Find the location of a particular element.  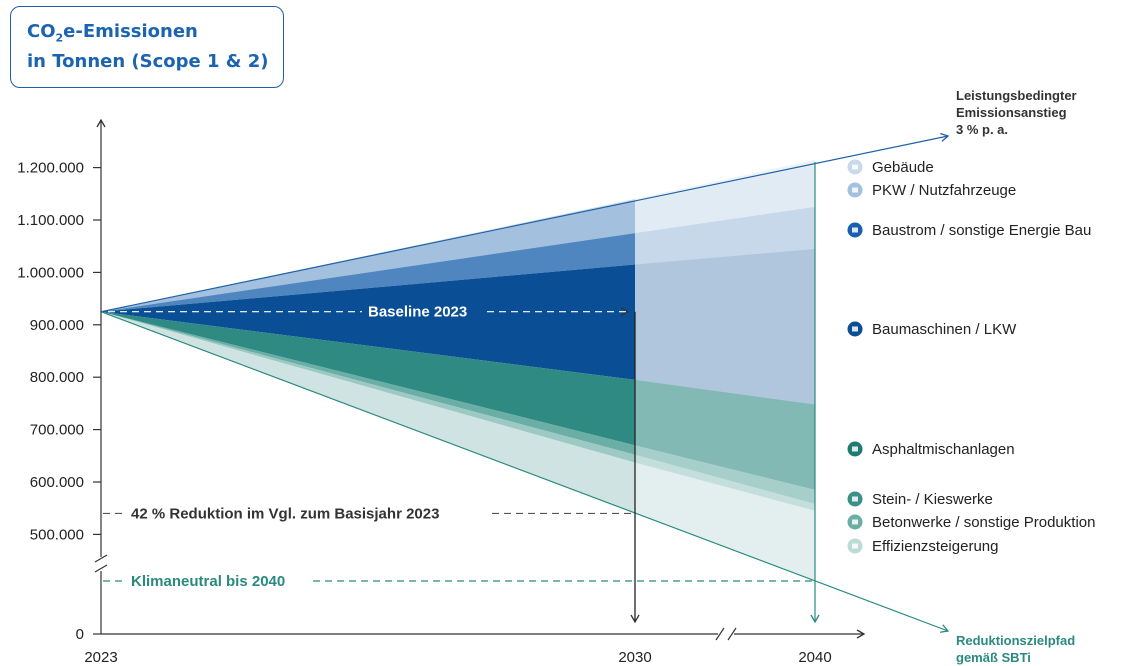

legend-label-gebaeude: Gebäude is located at coordinates (903, 167).